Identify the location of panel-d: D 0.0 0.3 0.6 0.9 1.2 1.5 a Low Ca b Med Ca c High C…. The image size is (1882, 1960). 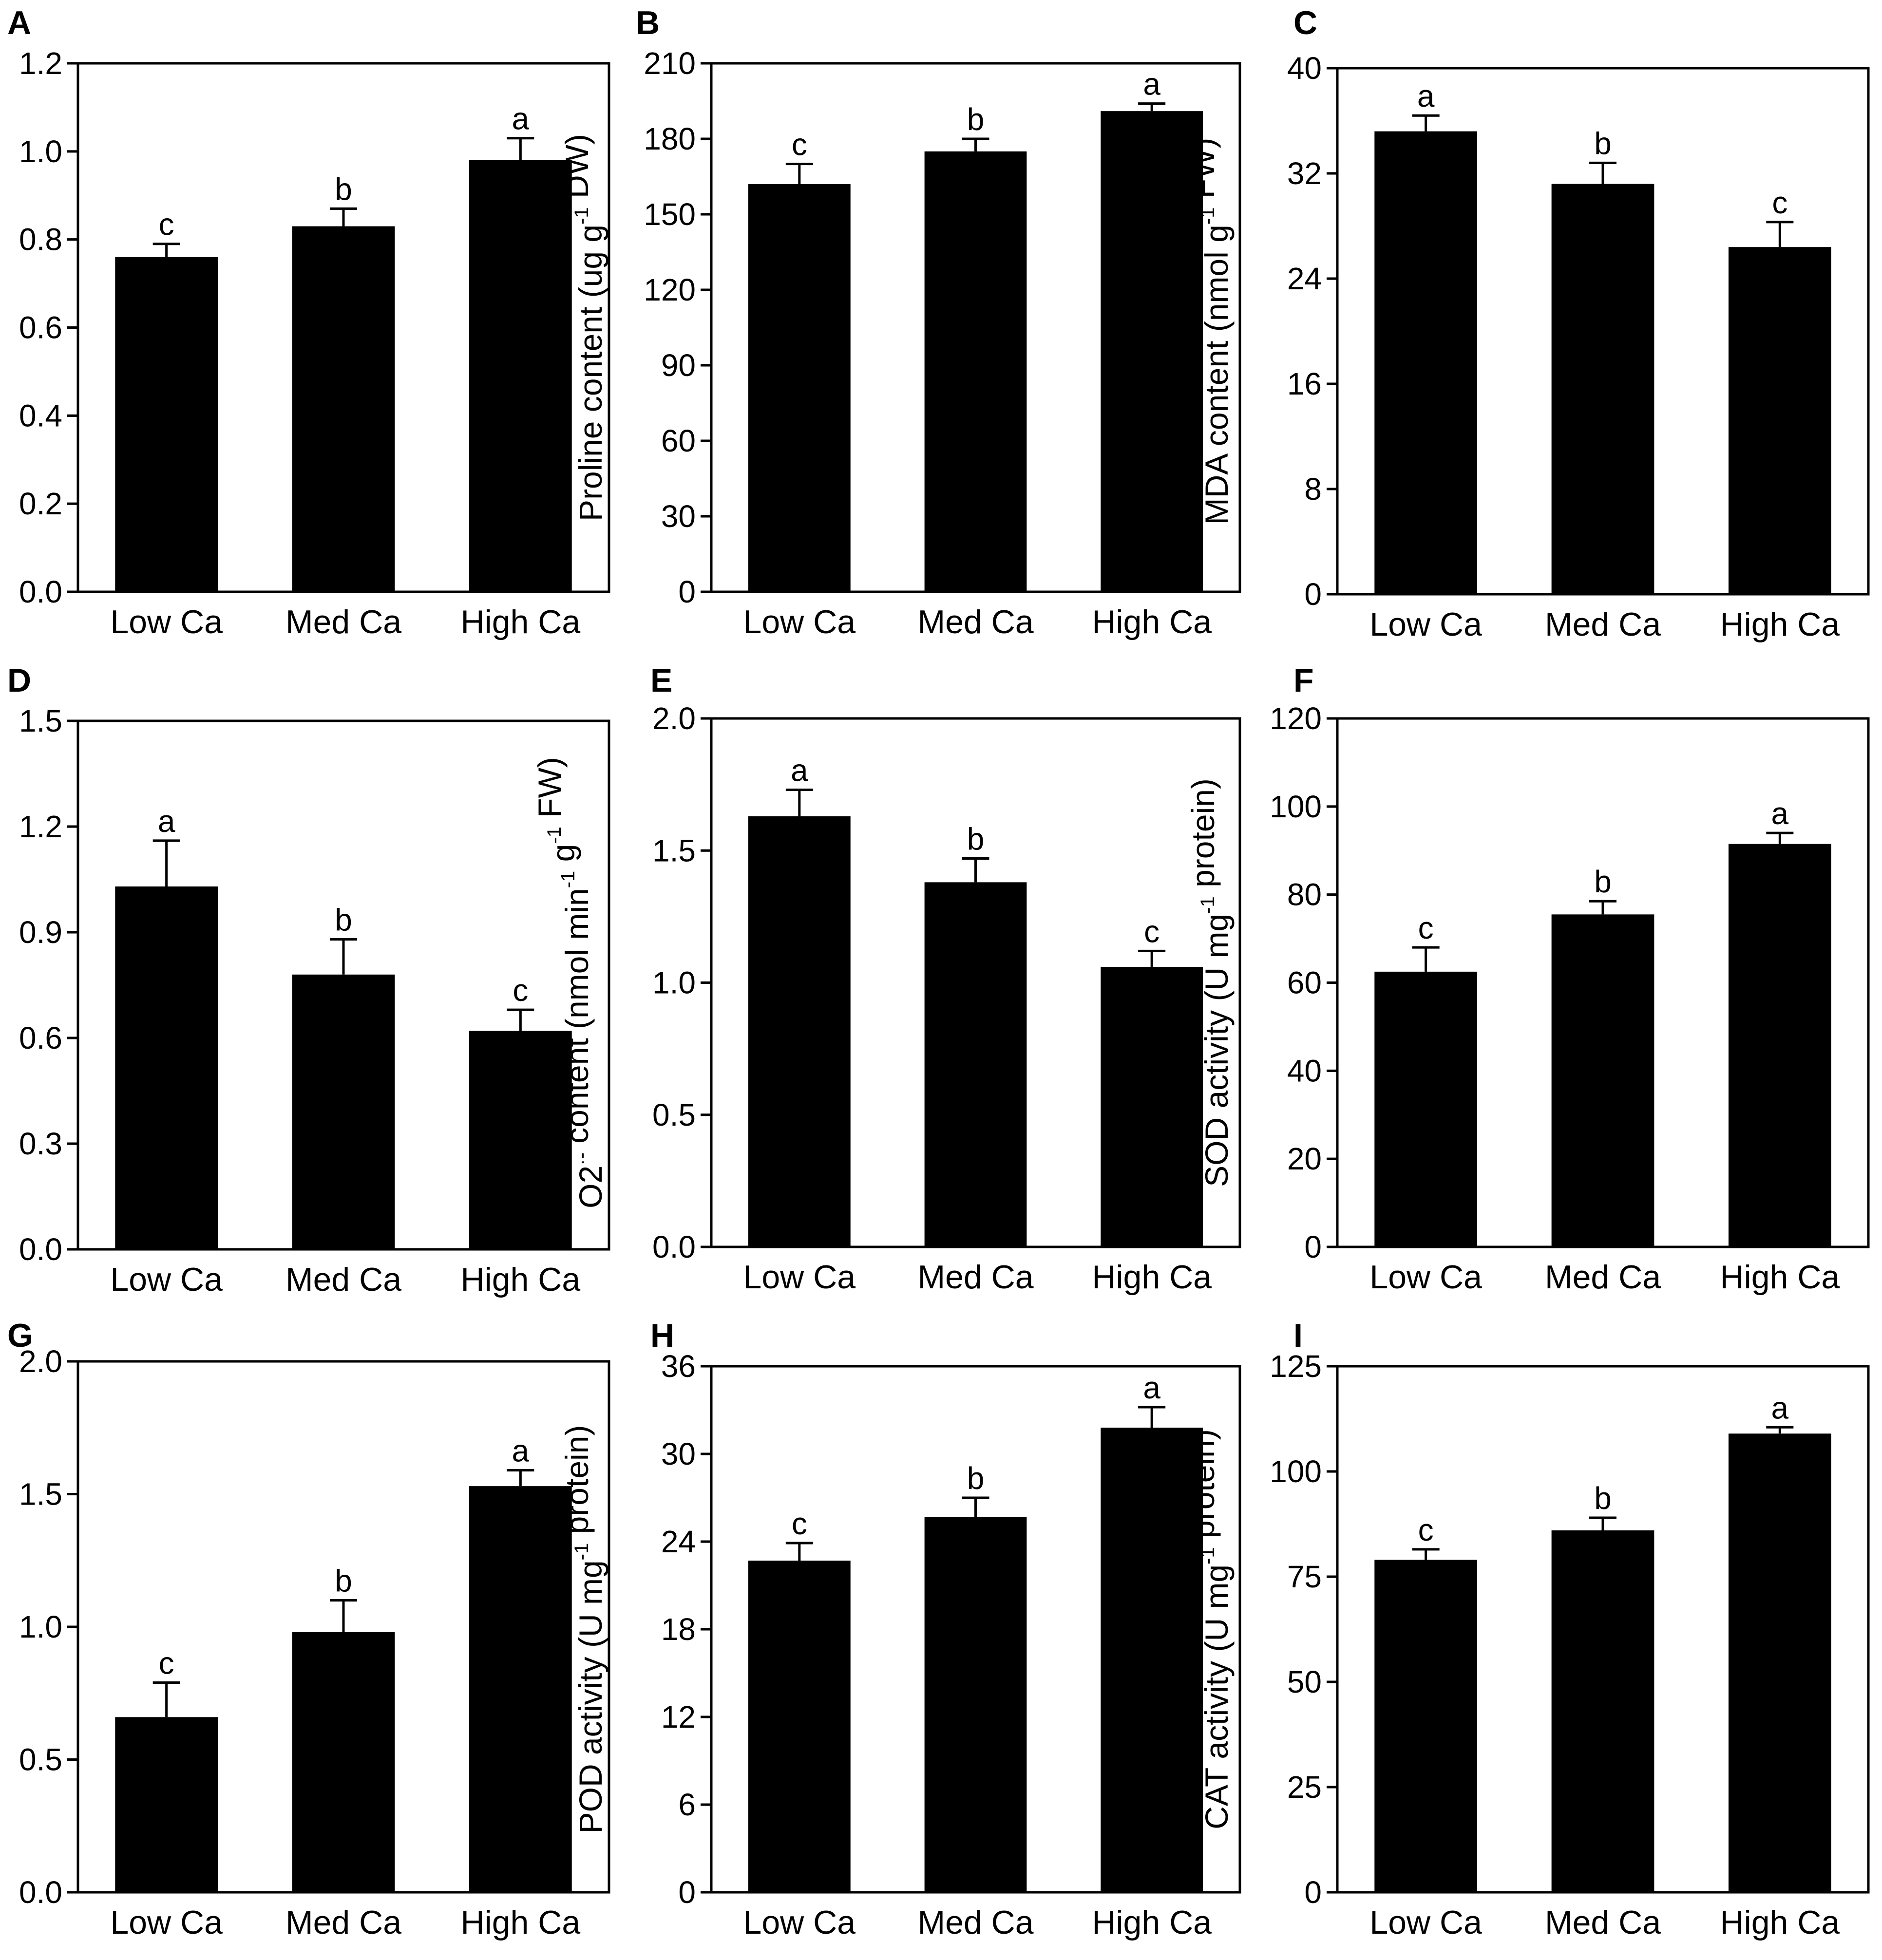
(308, 980).